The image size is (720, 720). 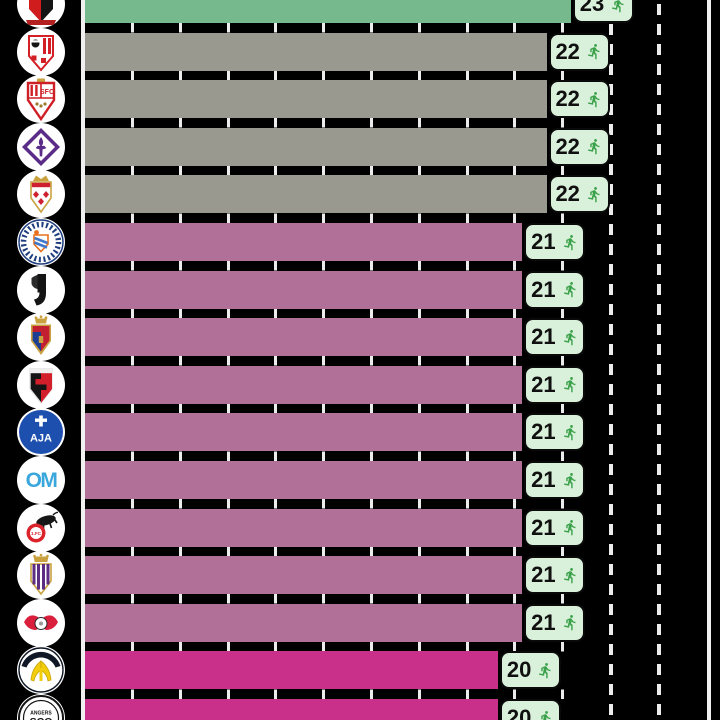 I want to click on border-line-right, so click(x=709, y=360).